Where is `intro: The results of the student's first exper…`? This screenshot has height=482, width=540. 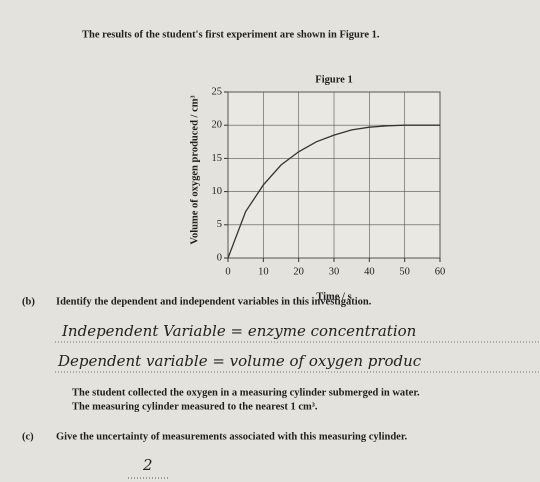 intro: The results of the student's first exper… is located at coordinates (231, 34).